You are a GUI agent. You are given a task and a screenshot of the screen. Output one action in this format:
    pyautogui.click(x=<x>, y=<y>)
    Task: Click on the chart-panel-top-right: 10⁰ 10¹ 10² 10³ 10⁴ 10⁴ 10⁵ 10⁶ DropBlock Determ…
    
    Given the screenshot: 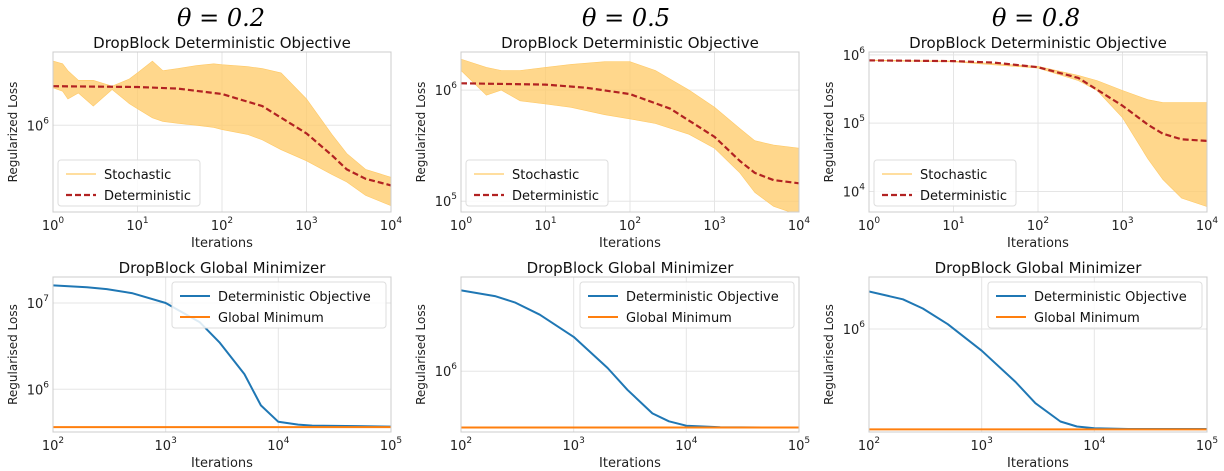 What is the action you would take?
    pyautogui.click(x=1020, y=142)
    